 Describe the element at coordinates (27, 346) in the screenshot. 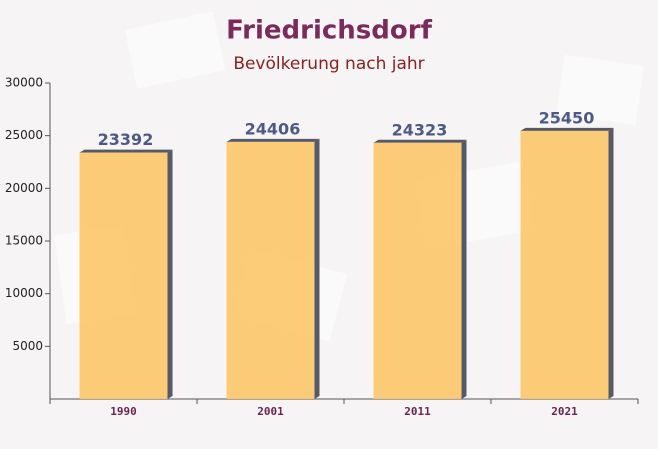

I see `y-tick-label: 5000` at that location.